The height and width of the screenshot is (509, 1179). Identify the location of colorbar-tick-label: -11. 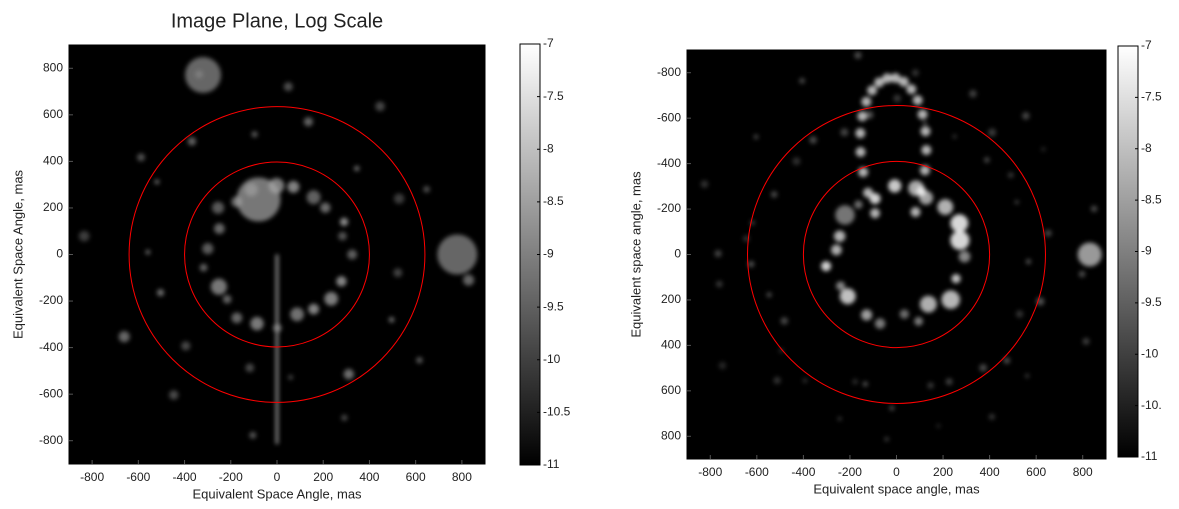
(1149, 456).